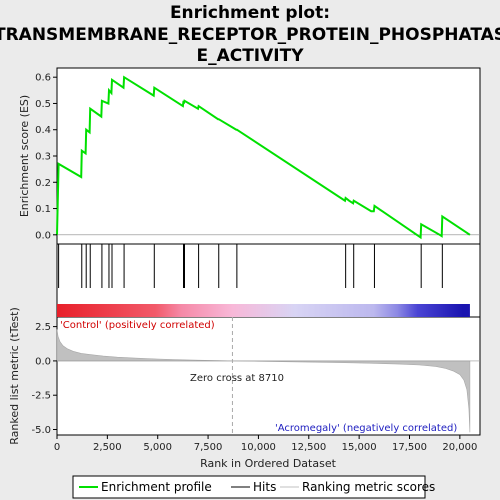 The width and height of the screenshot is (500, 500). I want to click on es-y-tick-label: 0.3, so click(43, 157).